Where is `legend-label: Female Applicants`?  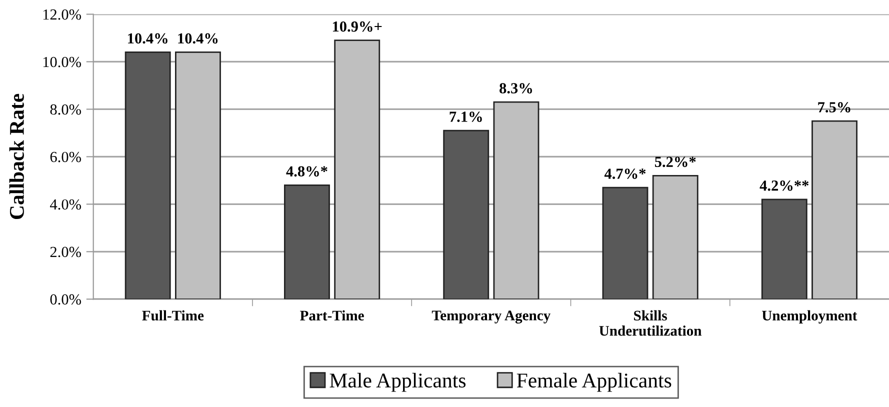
legend-label: Female Applicants is located at coordinates (594, 382).